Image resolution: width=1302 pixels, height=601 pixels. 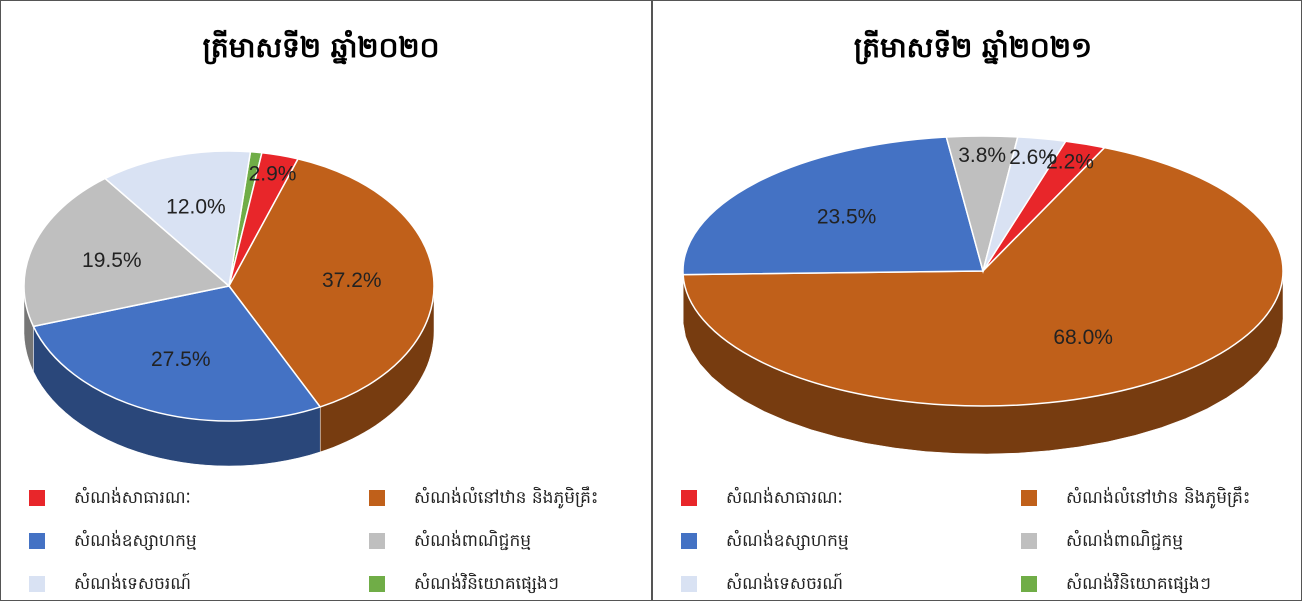 I want to click on data-label: 12.0%, so click(x=196, y=207).